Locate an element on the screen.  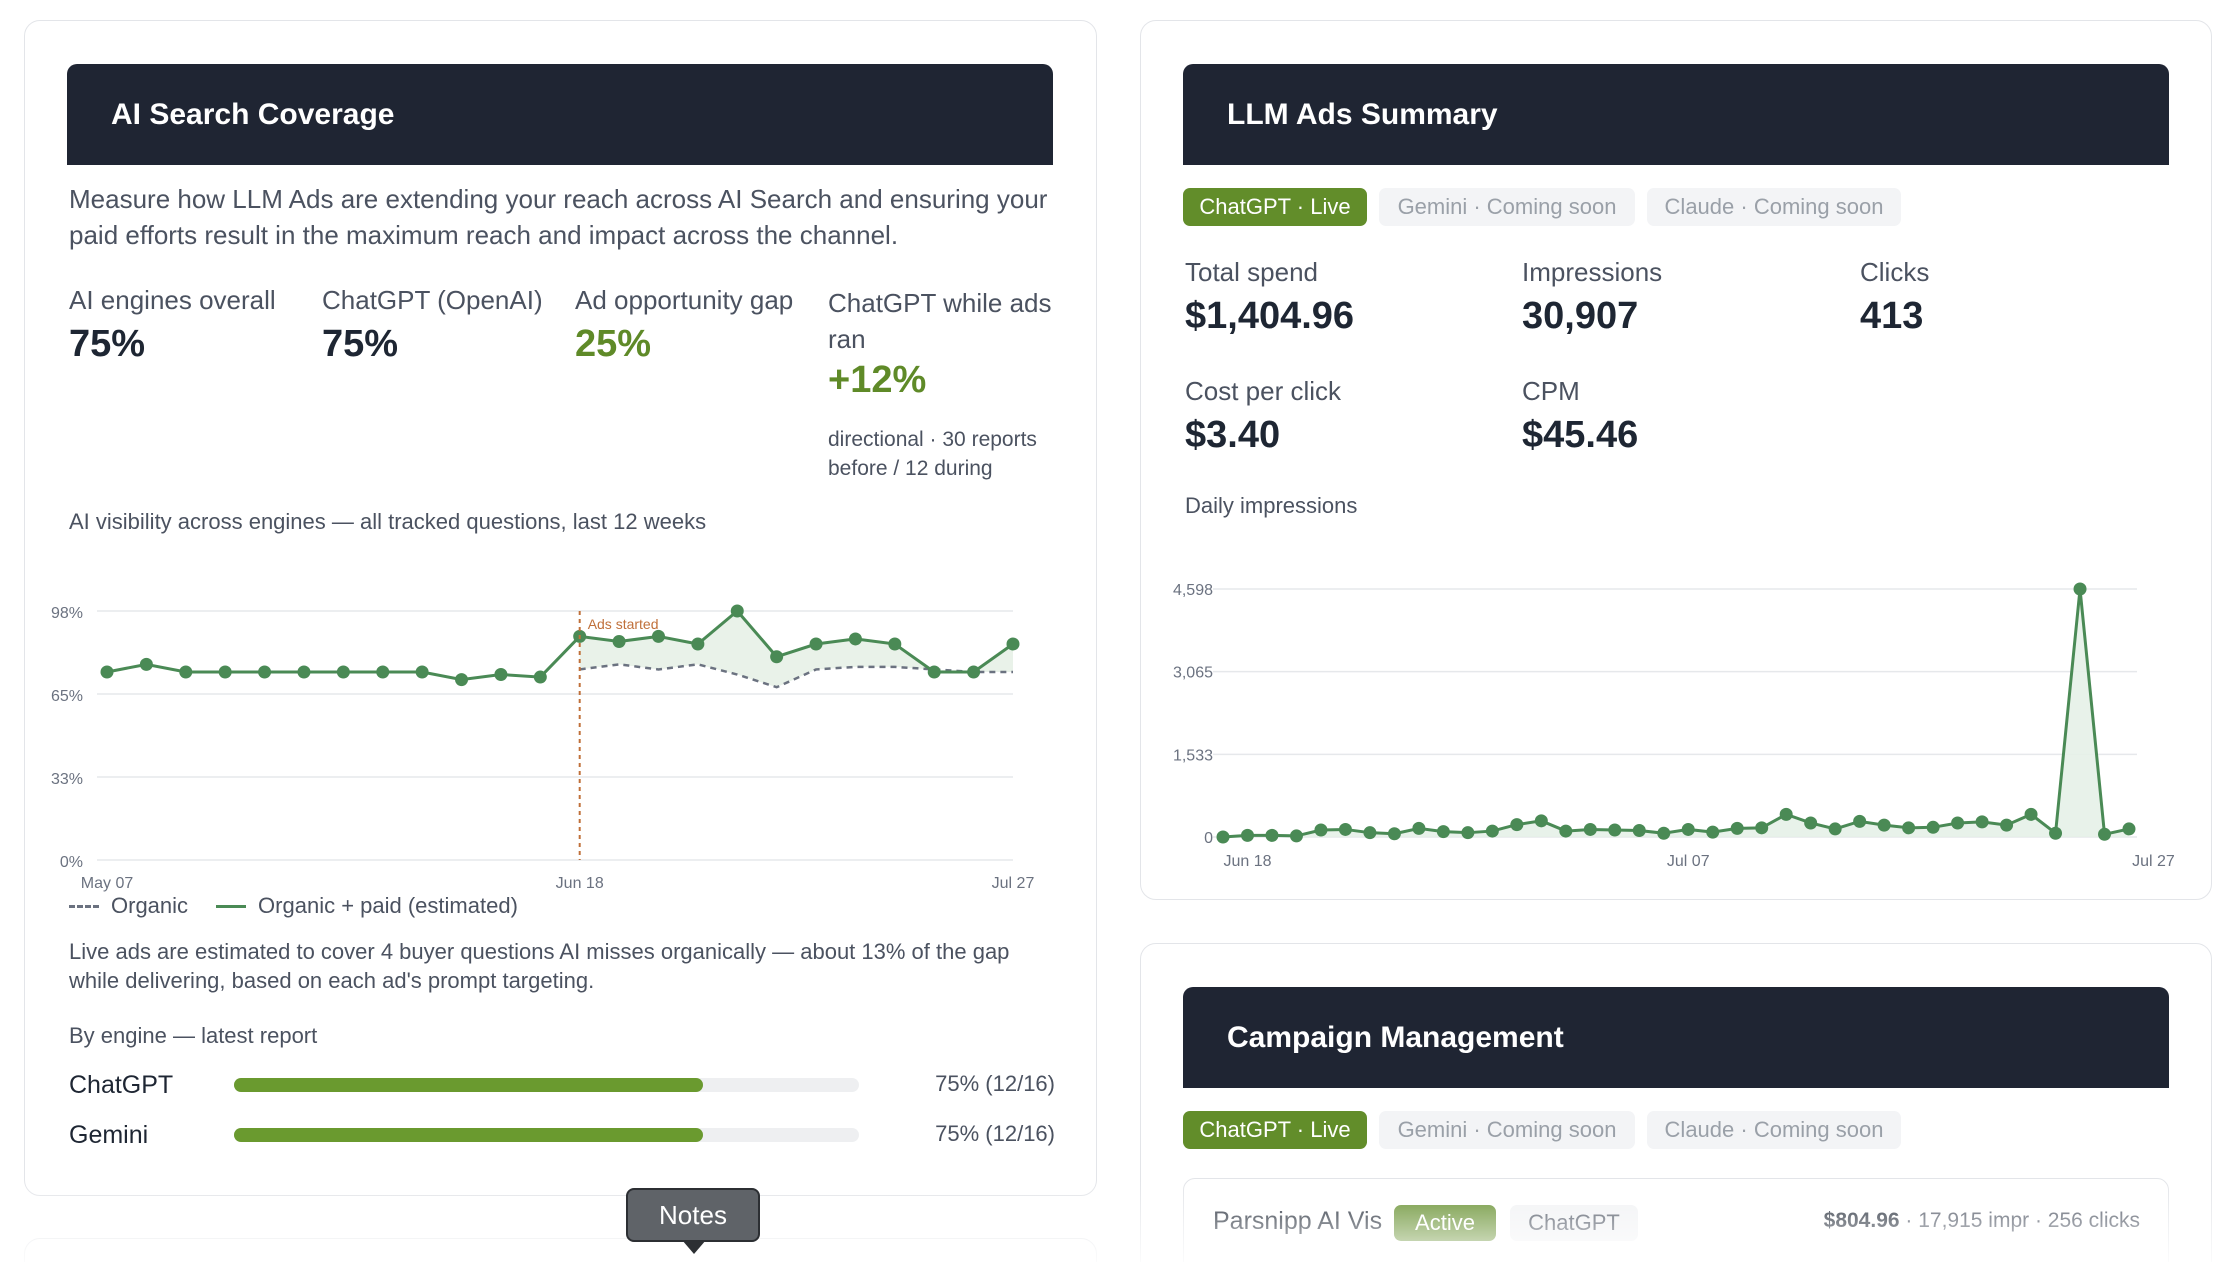
engine-bar-chatgpt is located at coordinates (546, 1085).